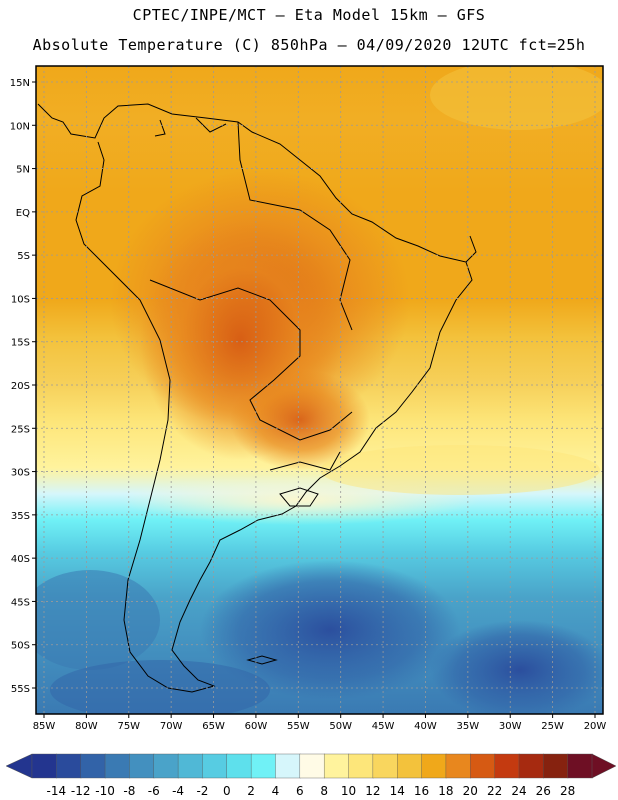 This screenshot has width=618, height=800. What do you see at coordinates (348, 791) in the screenshot?
I see `colorbar-label: 10` at bounding box center [348, 791].